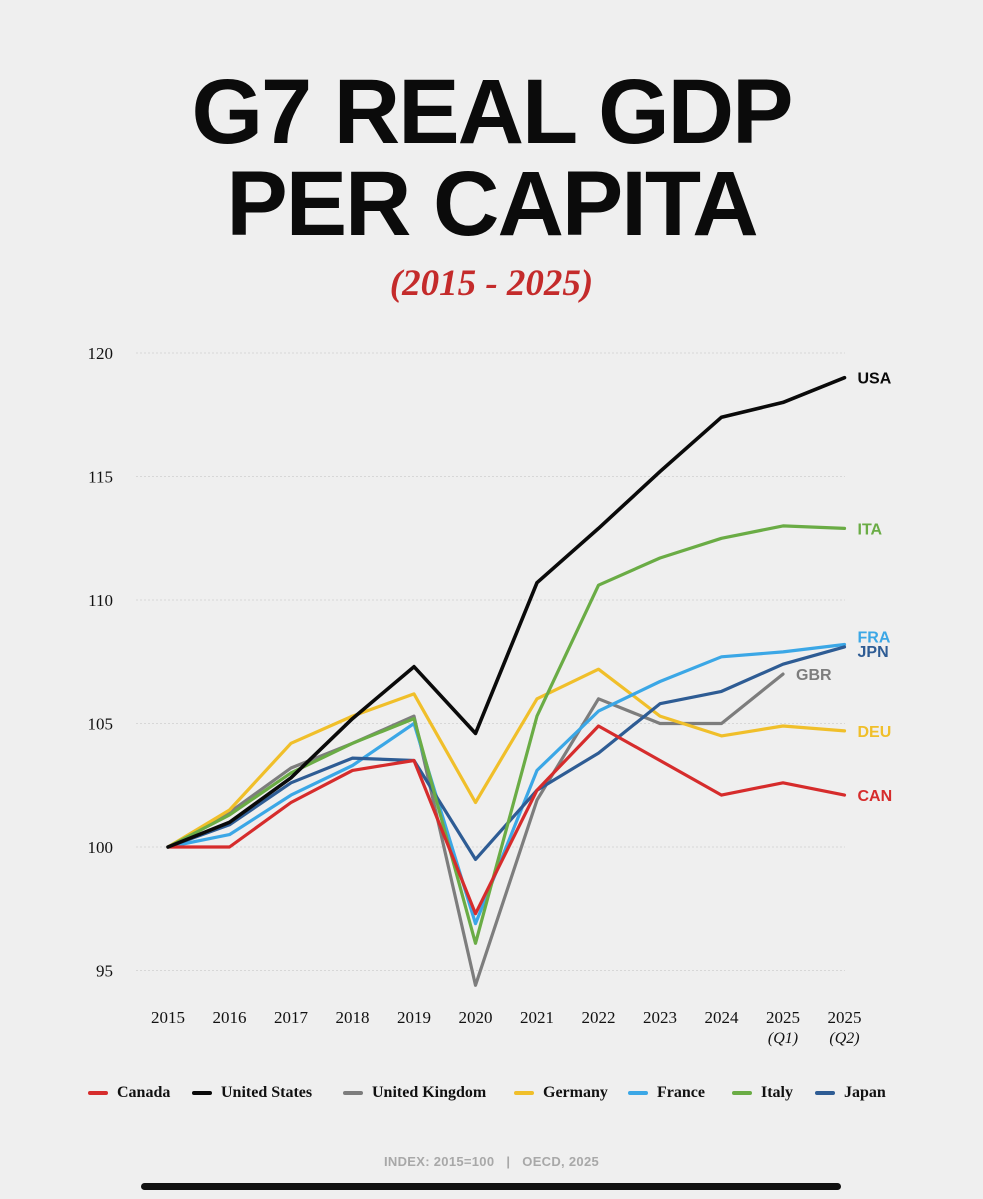  Describe the element at coordinates (560, 1161) in the screenshot. I see `source-note: OECD, 2025` at that location.